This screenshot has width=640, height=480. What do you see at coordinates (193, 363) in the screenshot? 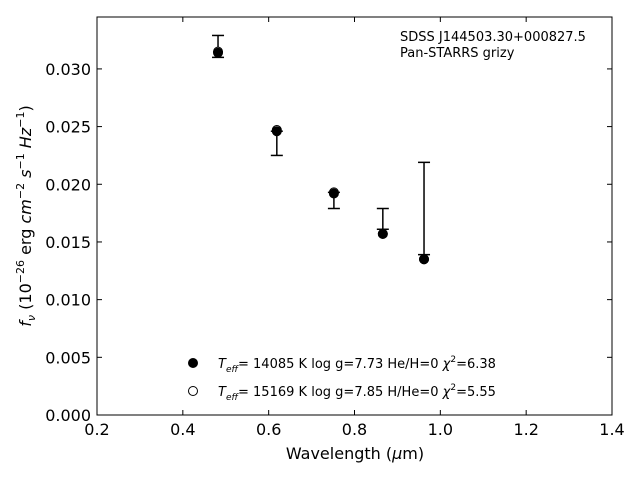
I see `legend-filled-marker` at bounding box center [193, 363].